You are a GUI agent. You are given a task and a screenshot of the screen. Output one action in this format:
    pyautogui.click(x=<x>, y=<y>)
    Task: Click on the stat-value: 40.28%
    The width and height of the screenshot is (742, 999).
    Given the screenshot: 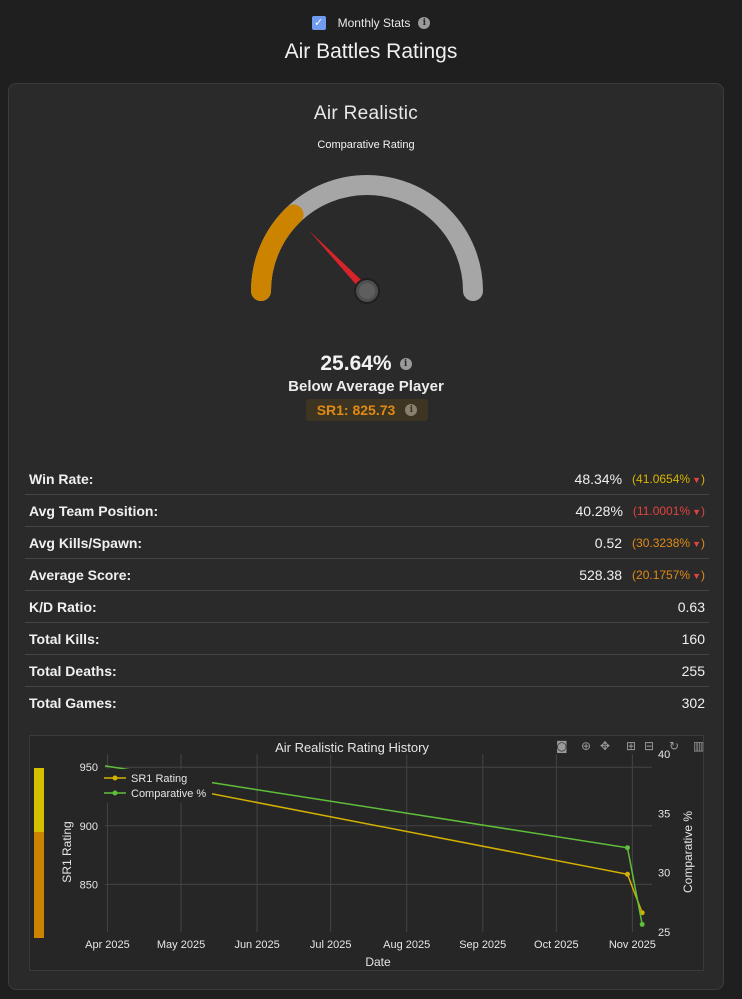 What is the action you would take?
    pyautogui.click(x=599, y=510)
    